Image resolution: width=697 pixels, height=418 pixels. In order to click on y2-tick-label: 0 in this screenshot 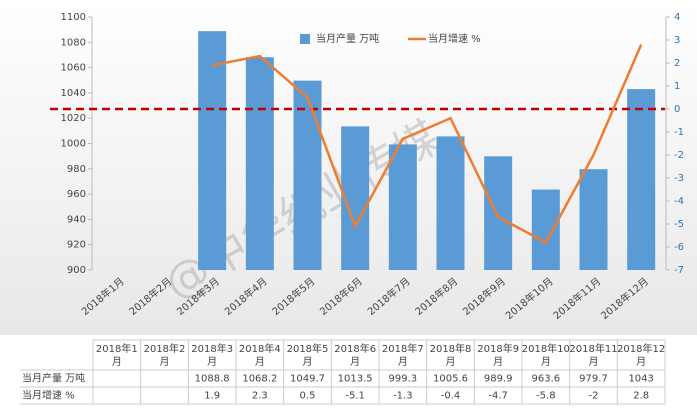, I will do `click(677, 109)`.